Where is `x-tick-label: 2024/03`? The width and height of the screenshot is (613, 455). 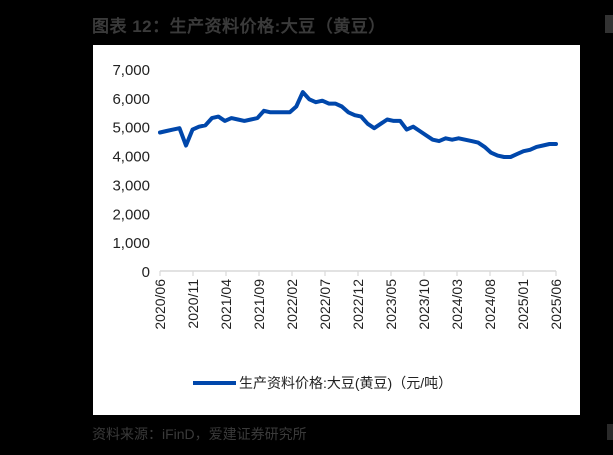
x-tick-label: 2024/03 is located at coordinates (457, 304).